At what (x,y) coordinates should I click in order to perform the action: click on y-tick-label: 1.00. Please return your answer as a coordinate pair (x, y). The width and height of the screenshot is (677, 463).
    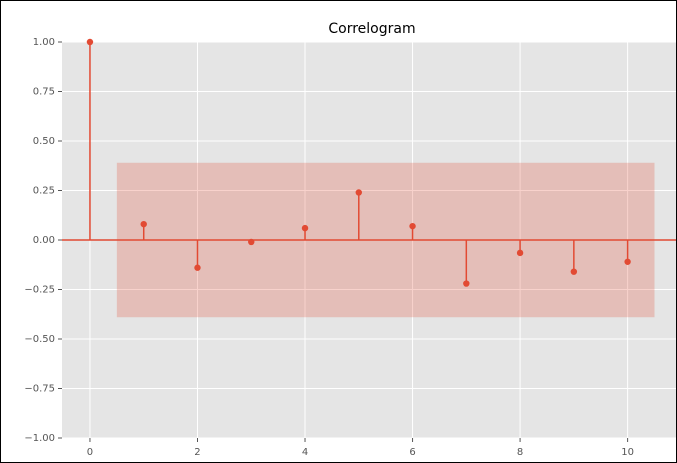
    Looking at the image, I should click on (44, 42).